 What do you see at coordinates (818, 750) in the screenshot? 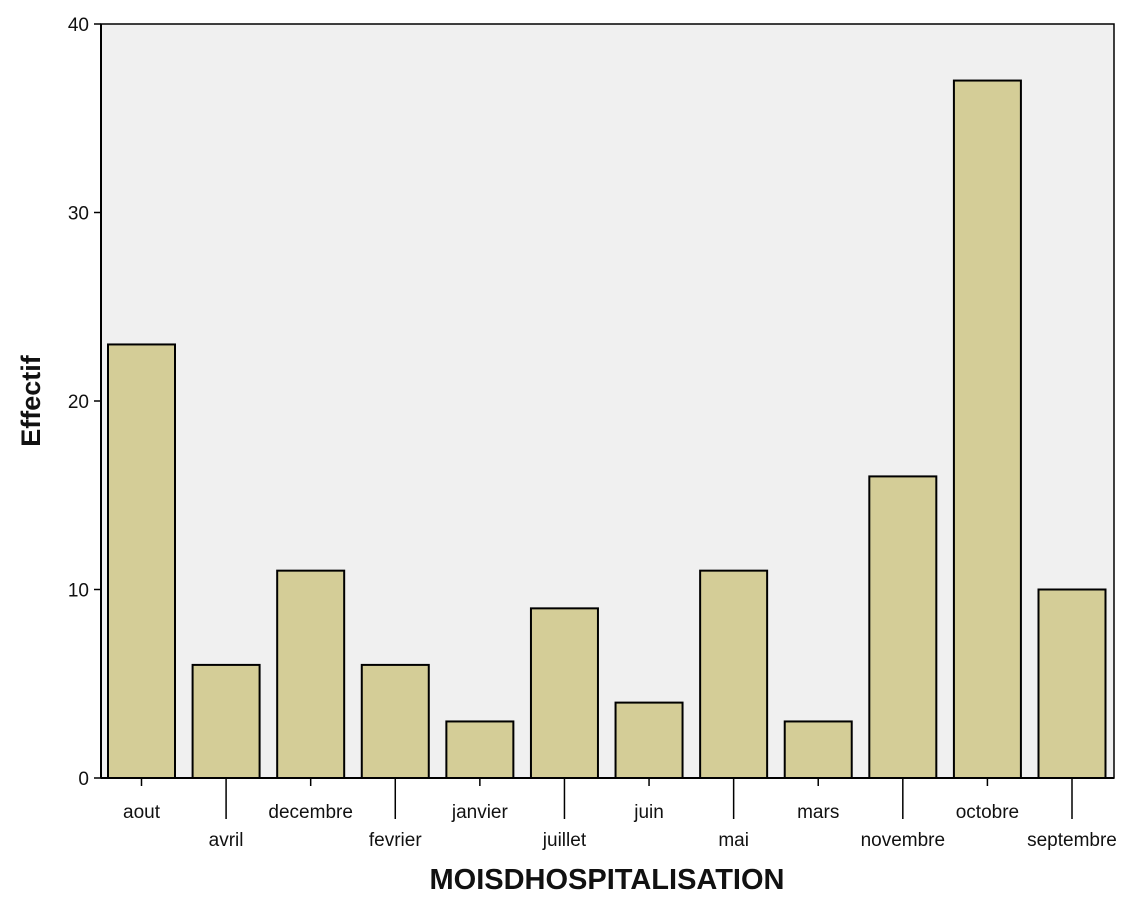
I see `bar-mars` at bounding box center [818, 750].